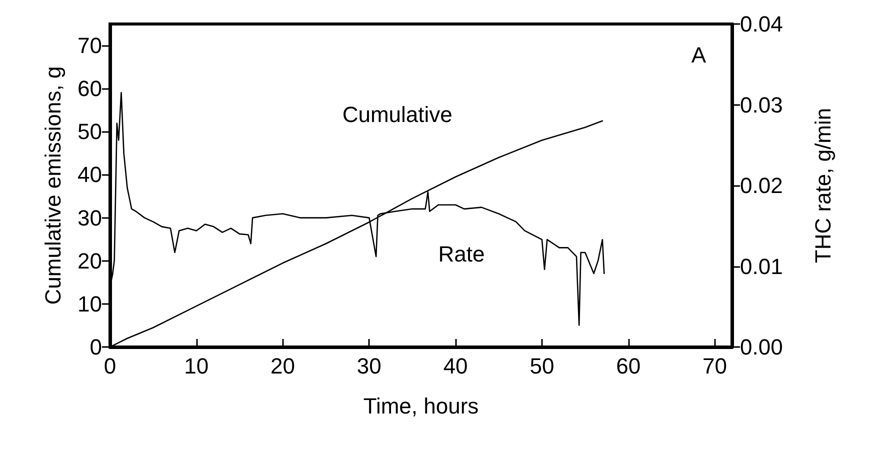  Describe the element at coordinates (761, 347) in the screenshot. I see `y2-tick-label: 0.00` at that location.